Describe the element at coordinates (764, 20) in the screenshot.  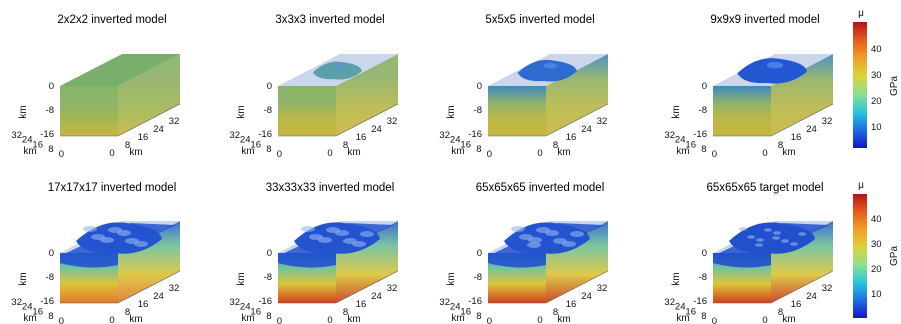
I see `panel-title-4: 9x9x9 inverted model` at that location.